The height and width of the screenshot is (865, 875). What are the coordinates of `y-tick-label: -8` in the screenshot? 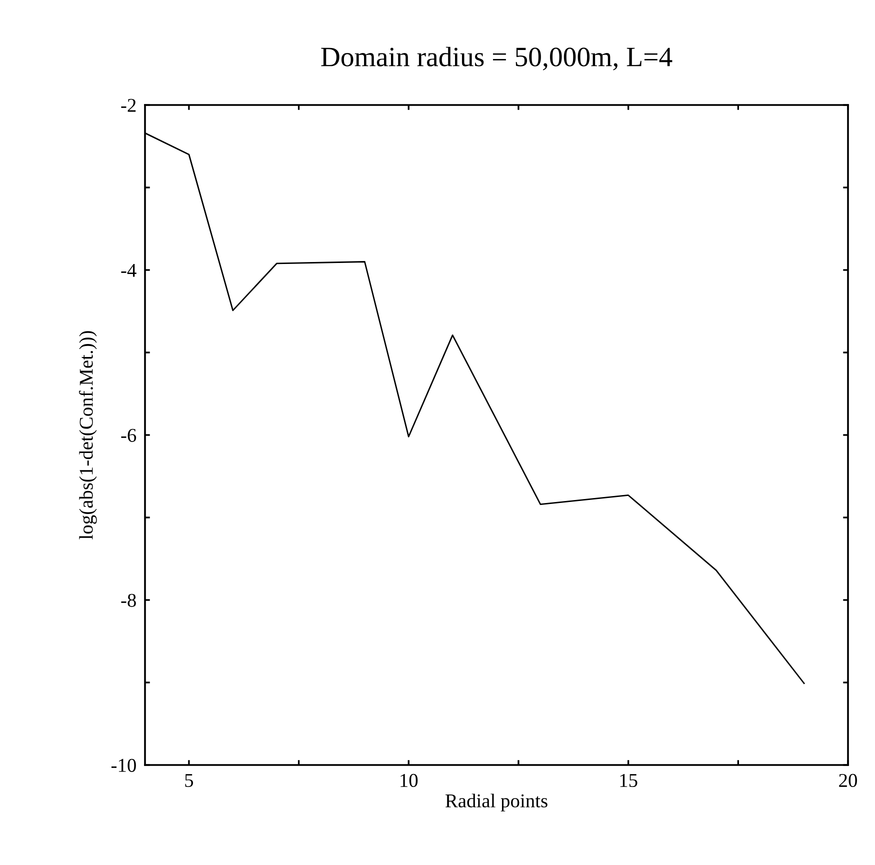 It's located at (128, 600).